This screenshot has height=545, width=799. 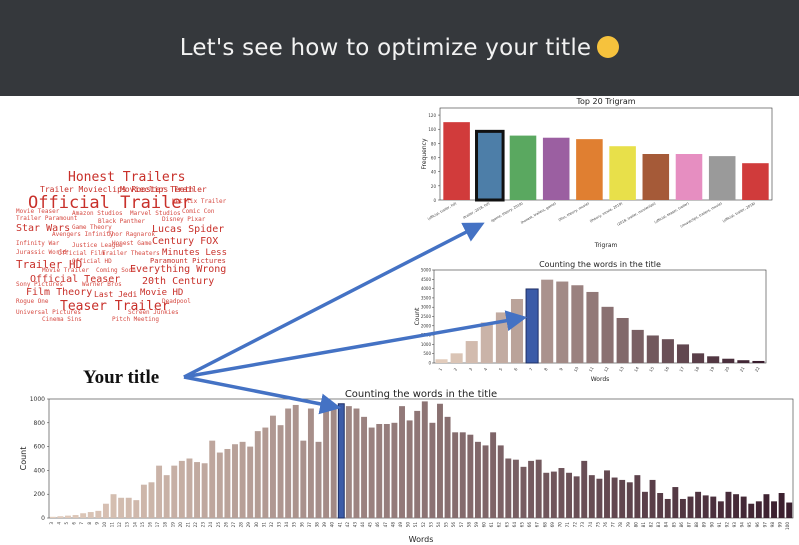 I want to click on x-tick-label: 40, so click(x=332, y=525).